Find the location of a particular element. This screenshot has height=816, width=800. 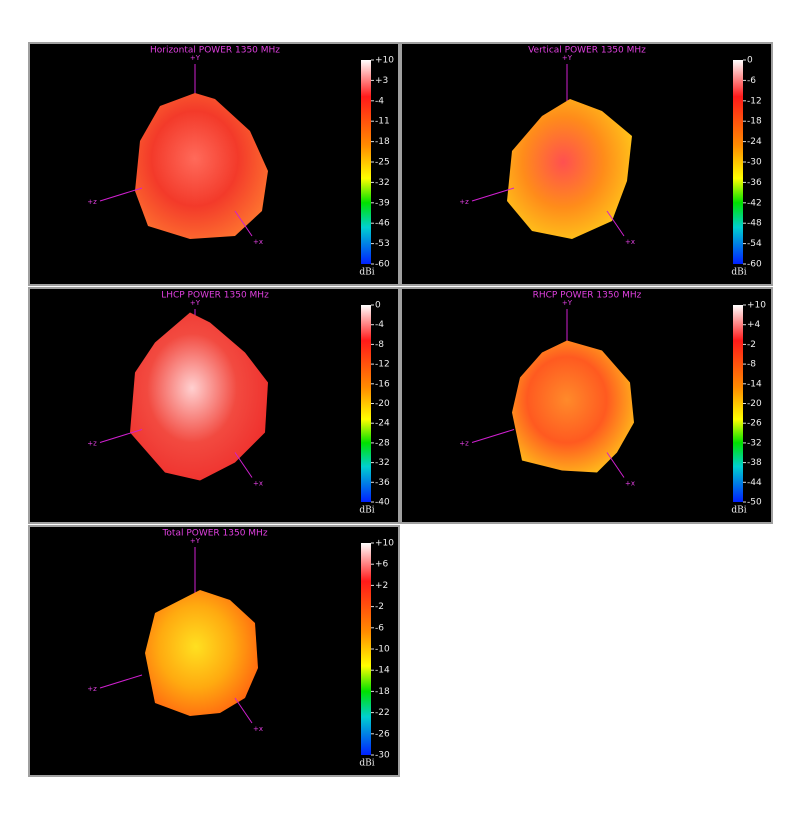

colorbar-tick-label: +4 is located at coordinates (754, 325).